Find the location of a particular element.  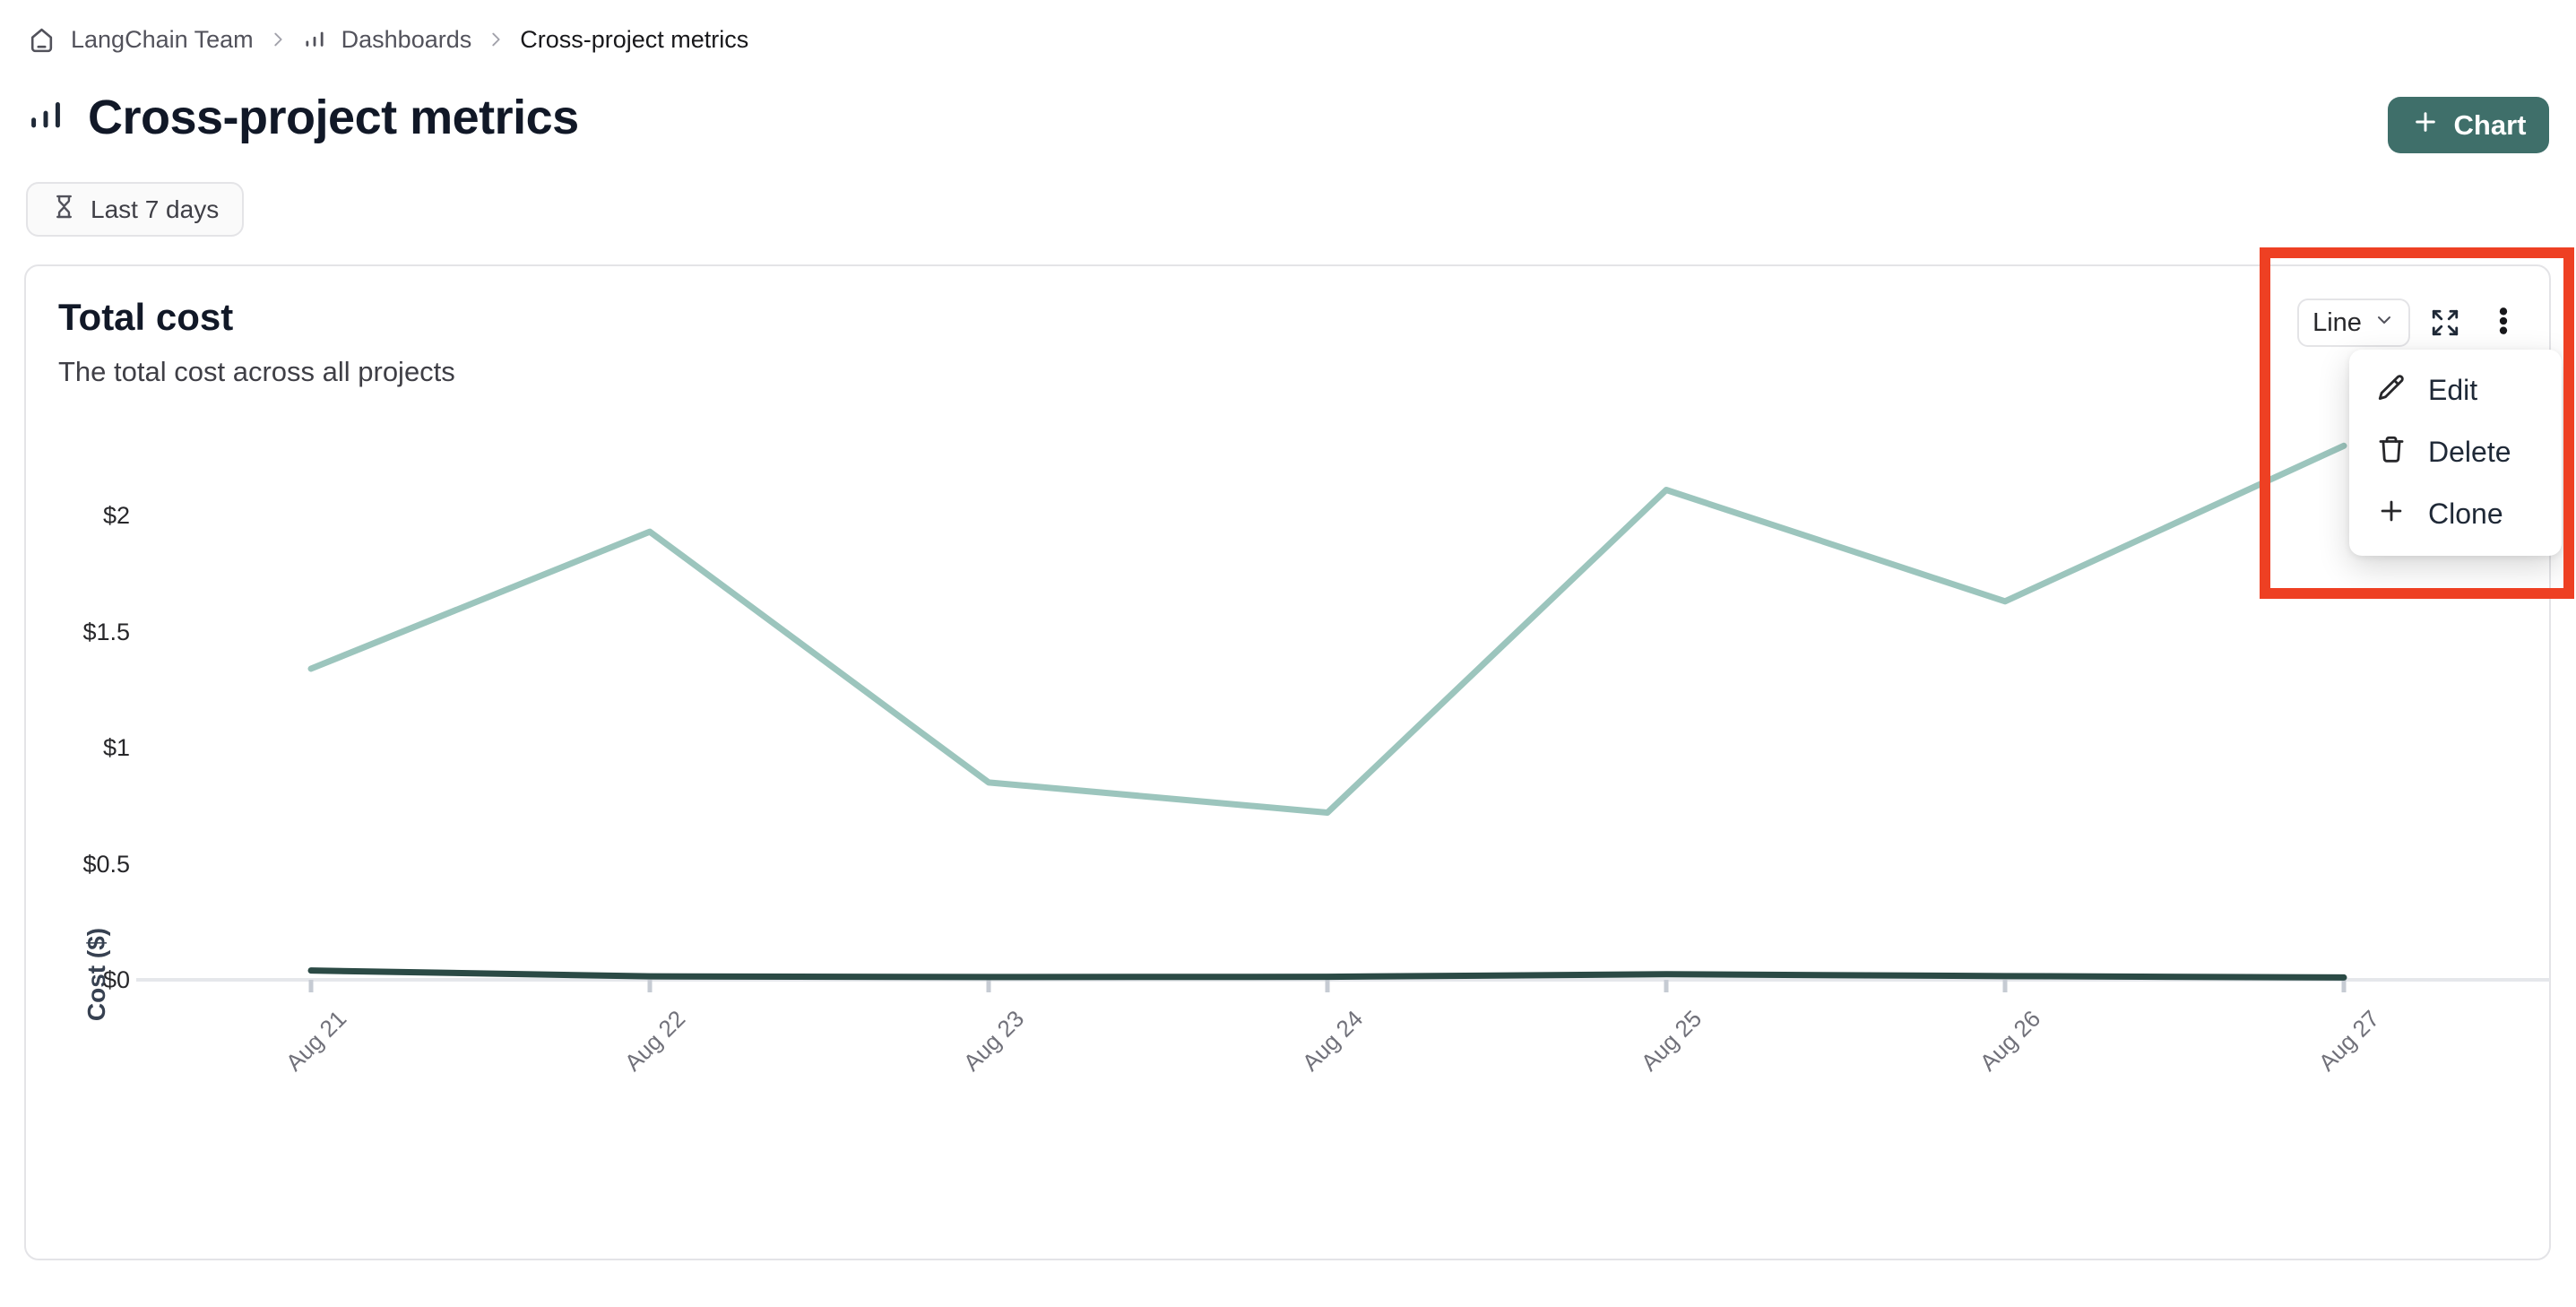

chart-subtitle: The total cost across all projects is located at coordinates (256, 371).